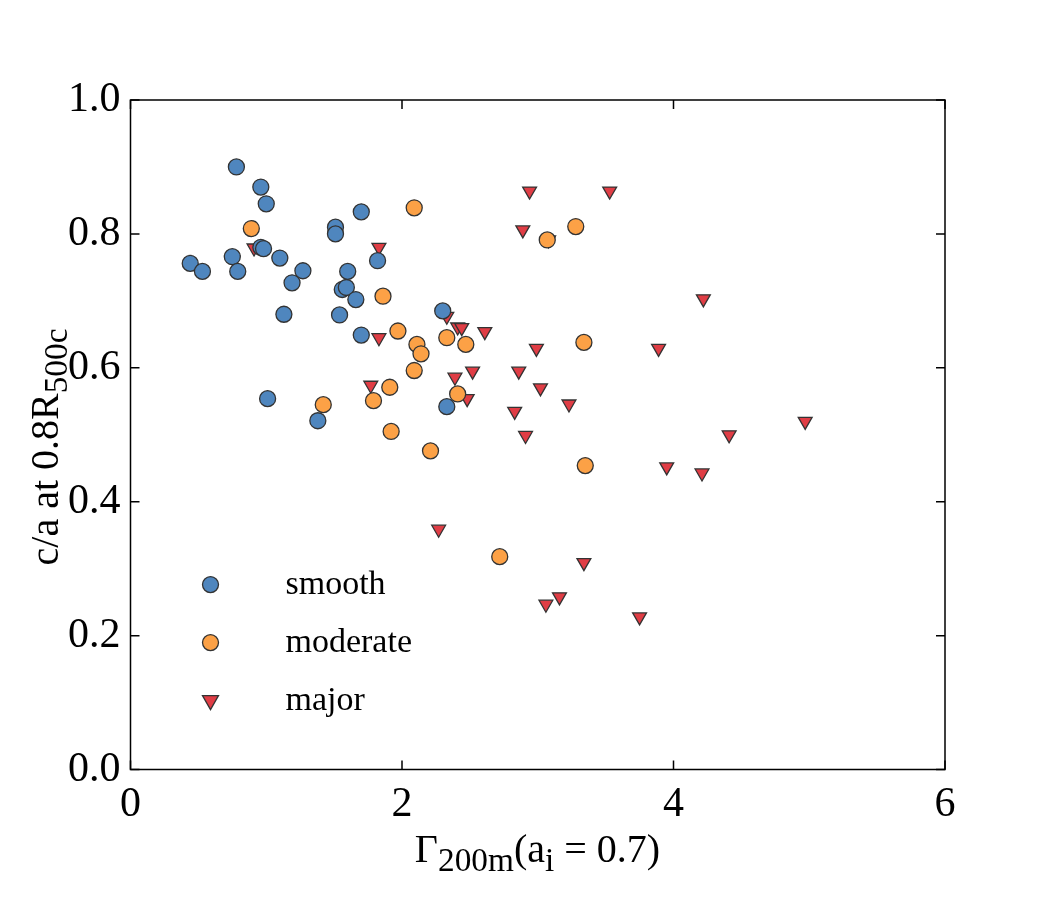 The height and width of the screenshot is (900, 1050). Describe the element at coordinates (335, 582) in the screenshot. I see `legend-label: smooth` at that location.